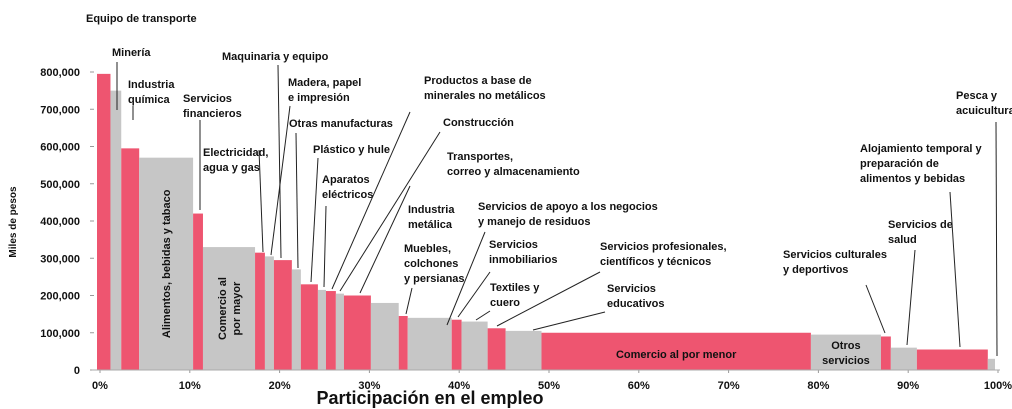  I want to click on category-label: Aparatos, so click(346, 180).